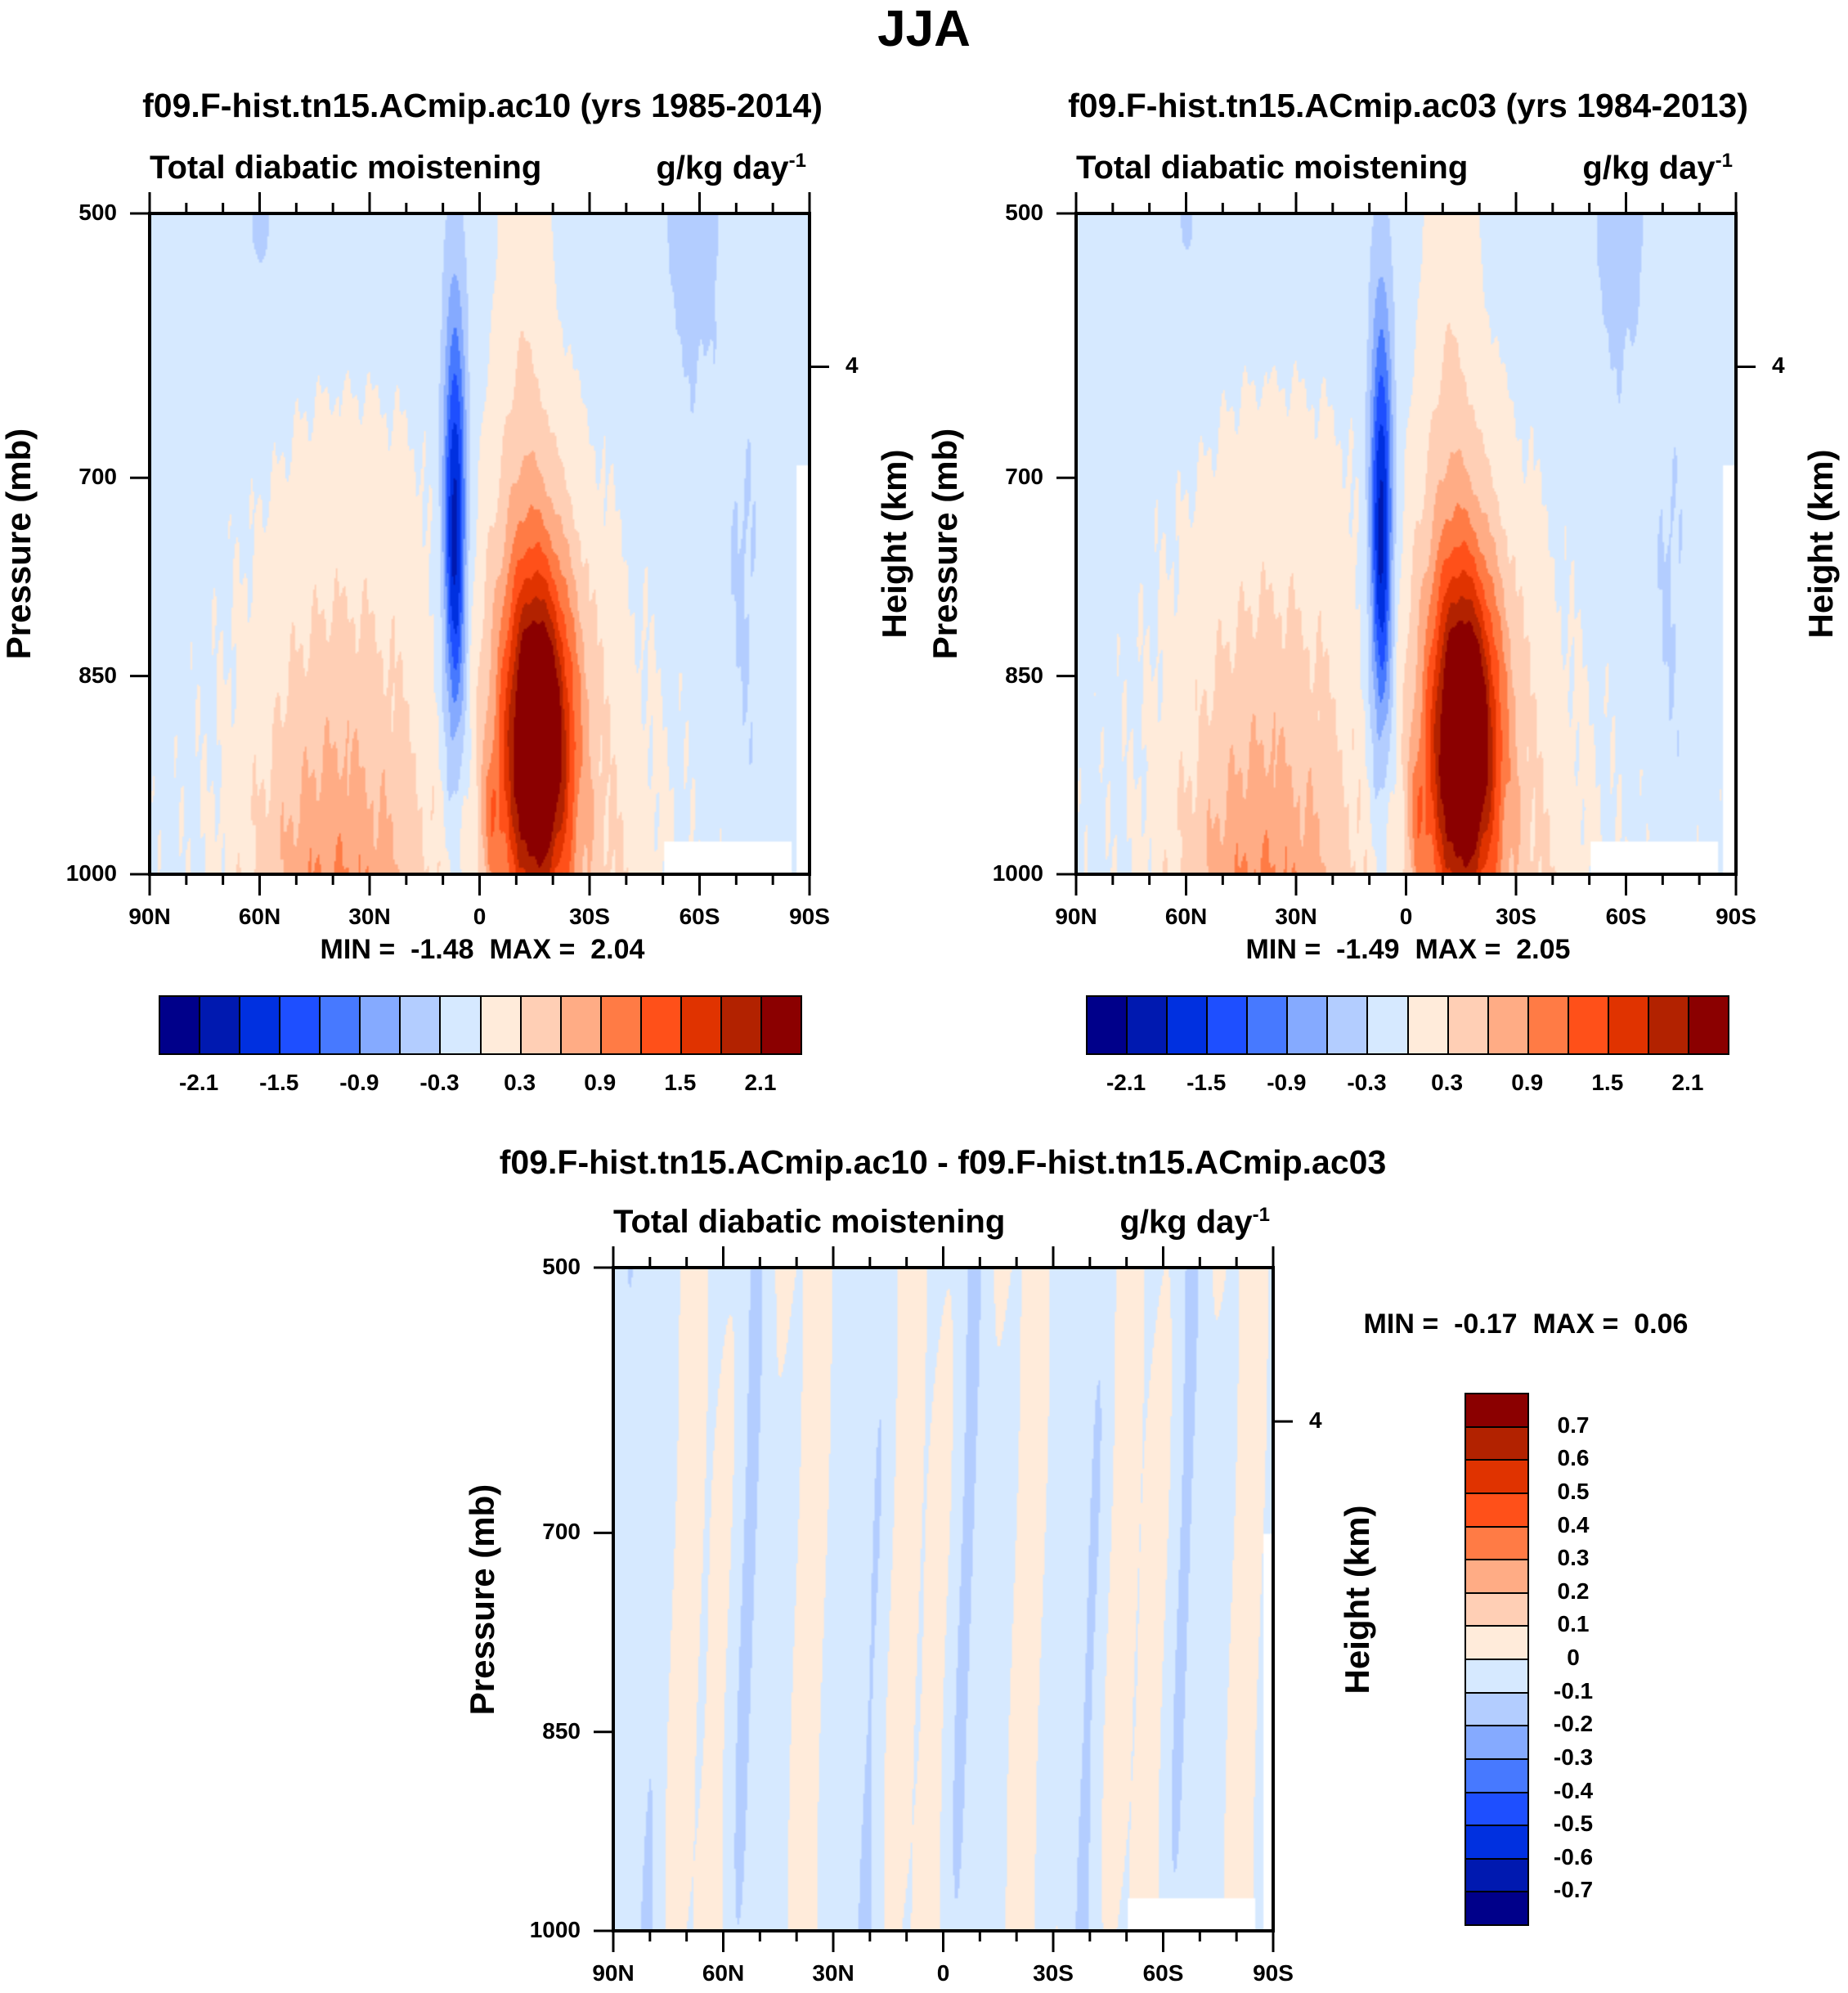 The image size is (1848, 1993). I want to click on min-max-readout: MIN = -1.49 MAX = 2.05, so click(1408, 950).